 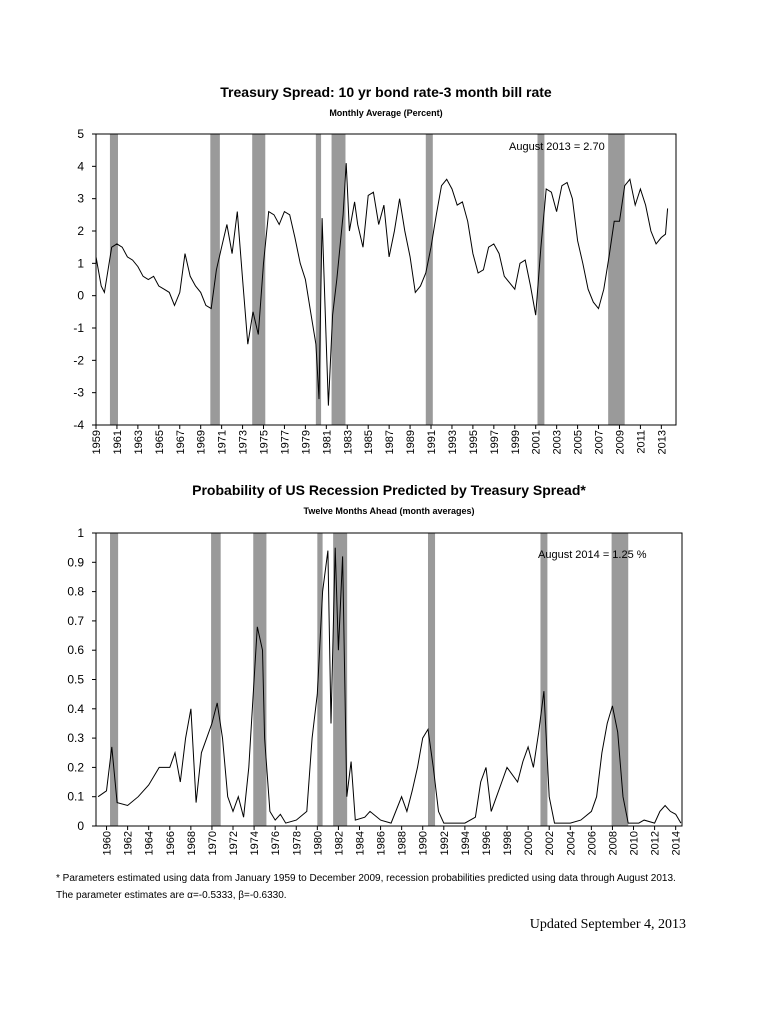 What do you see at coordinates (75, 709) in the screenshot?
I see `y-tick-label: 0.4` at bounding box center [75, 709].